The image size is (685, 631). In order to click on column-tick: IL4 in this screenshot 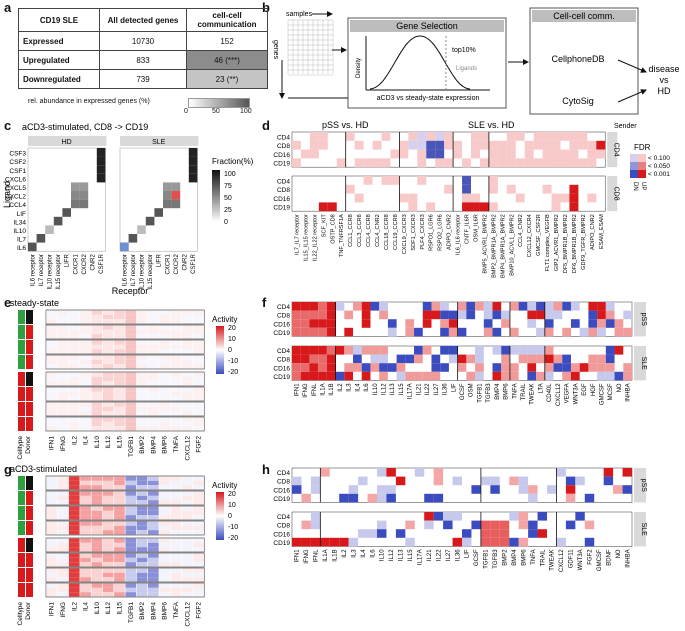, I will do `click(358, 387)`.